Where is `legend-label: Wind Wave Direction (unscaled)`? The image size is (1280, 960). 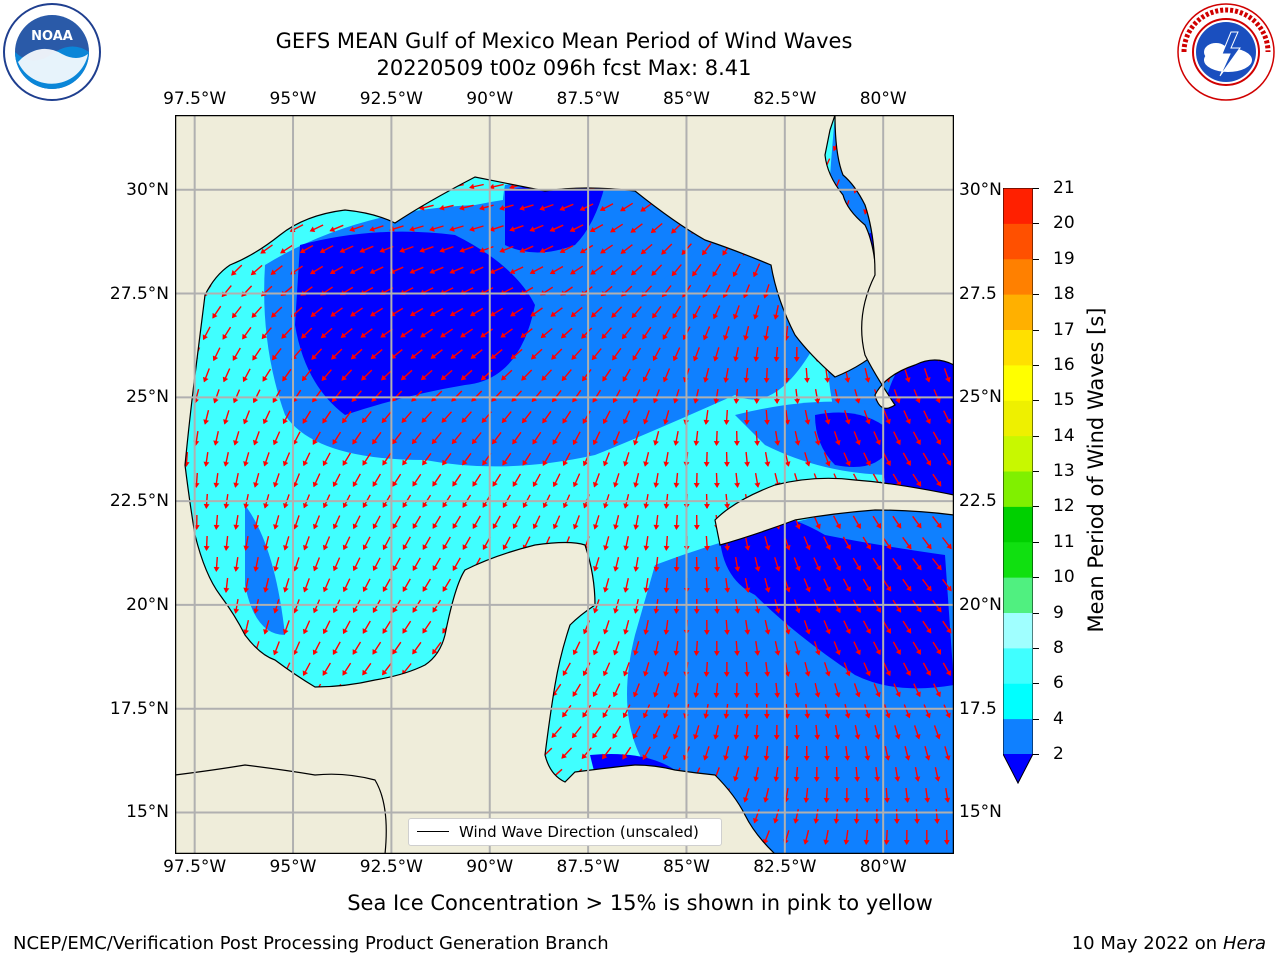 legend-label: Wind Wave Direction (unscaled) is located at coordinates (579, 832).